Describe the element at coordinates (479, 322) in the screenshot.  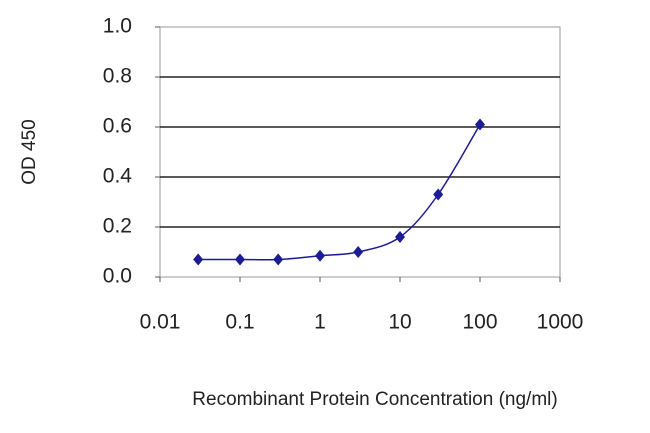
I see `x-tick-label: 100` at that location.